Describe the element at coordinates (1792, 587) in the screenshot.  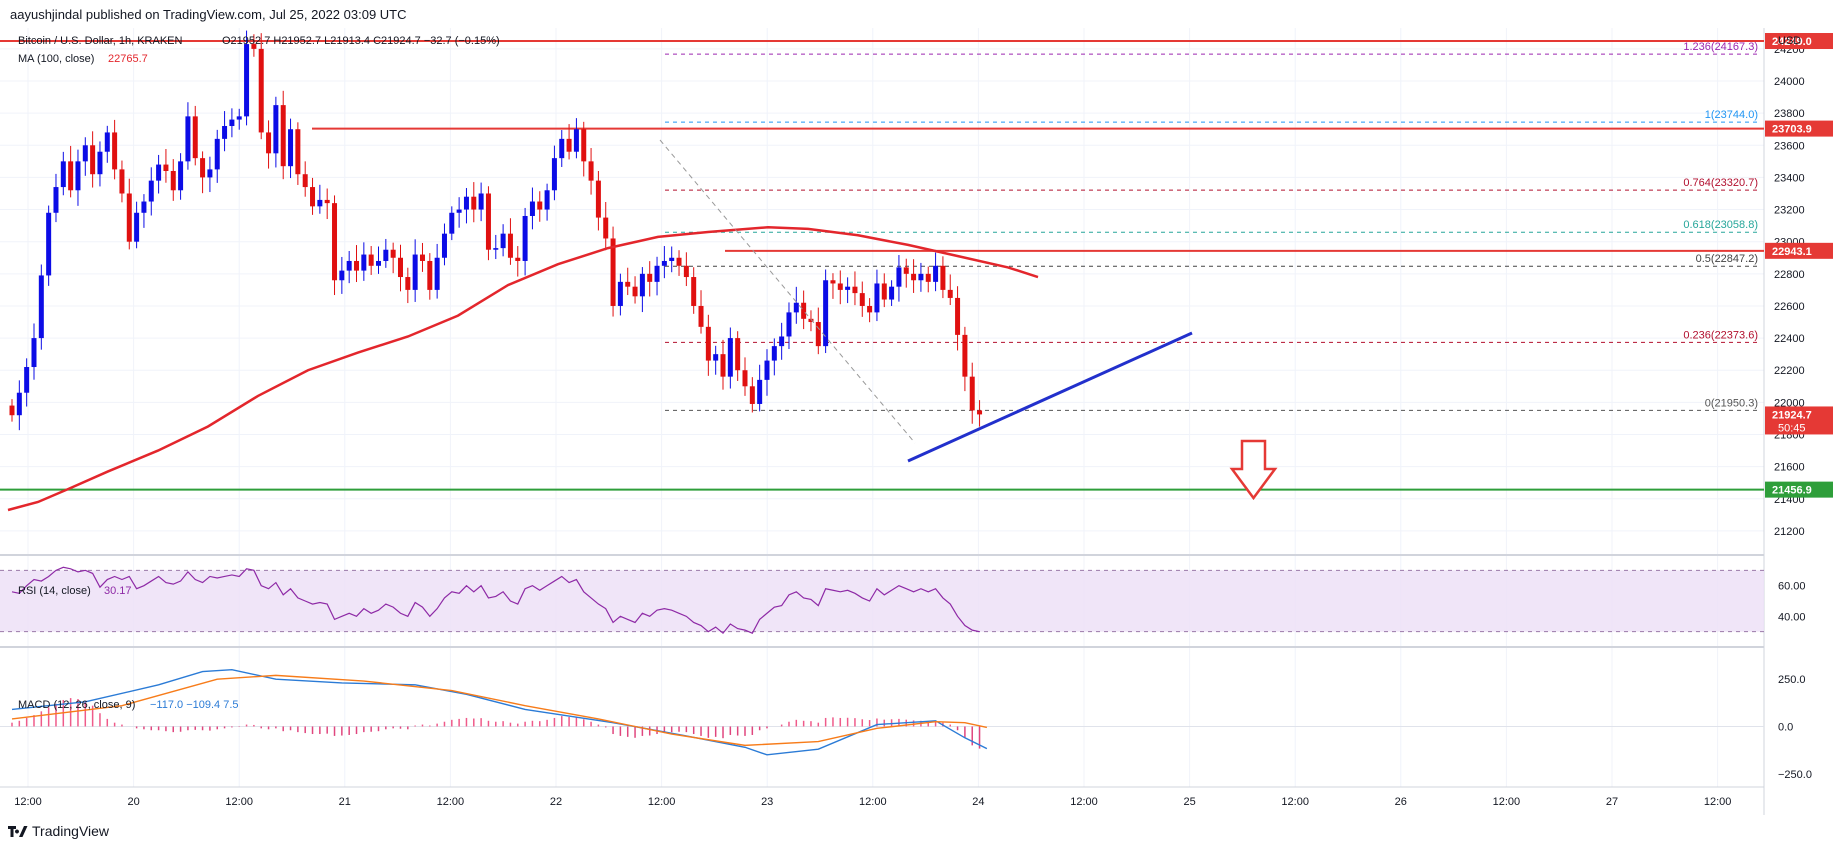
I see `rsi-tick: 60.00` at that location.